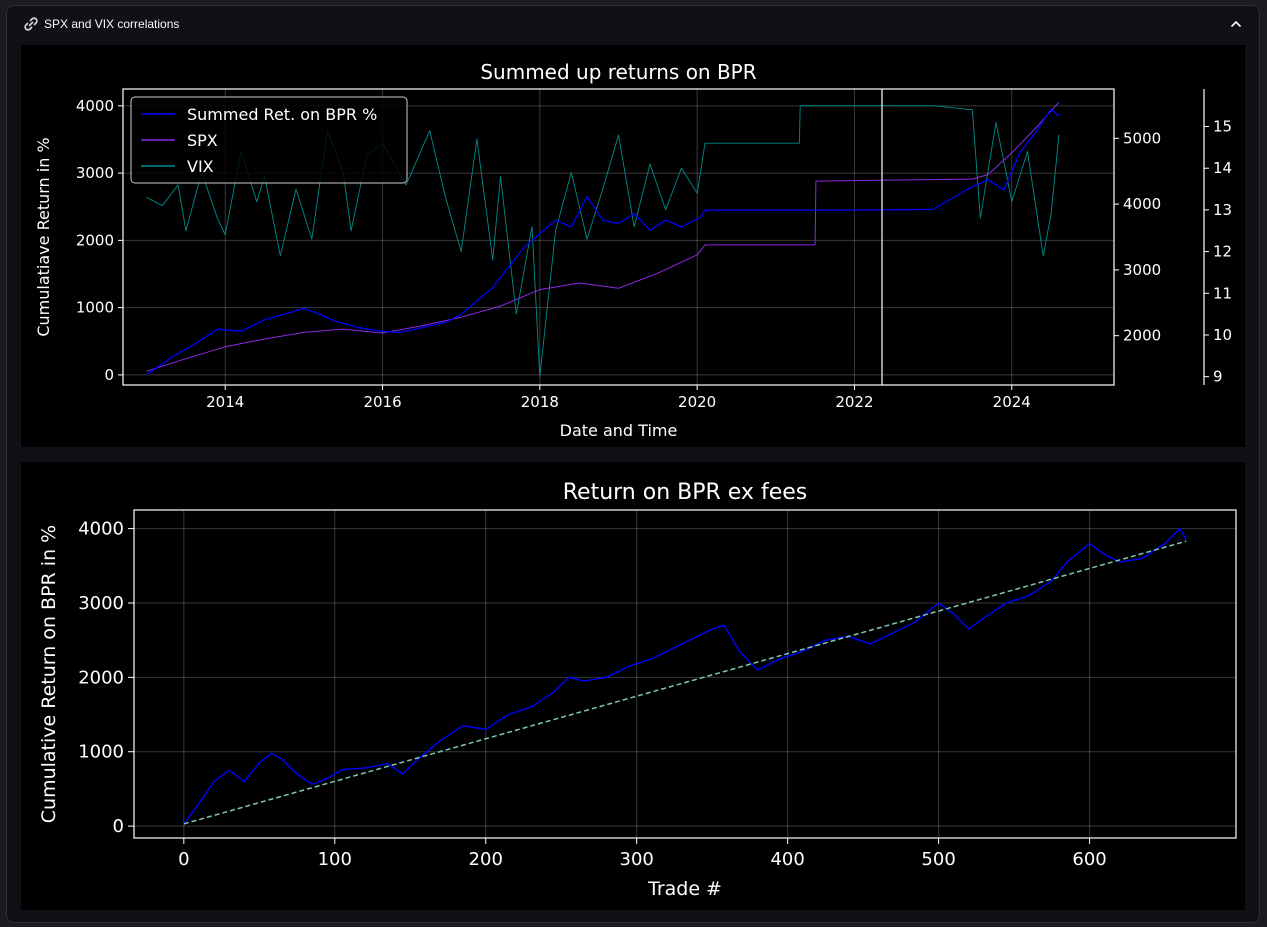 The height and width of the screenshot is (927, 1267). I want to click on legend-box, so click(269, 140).